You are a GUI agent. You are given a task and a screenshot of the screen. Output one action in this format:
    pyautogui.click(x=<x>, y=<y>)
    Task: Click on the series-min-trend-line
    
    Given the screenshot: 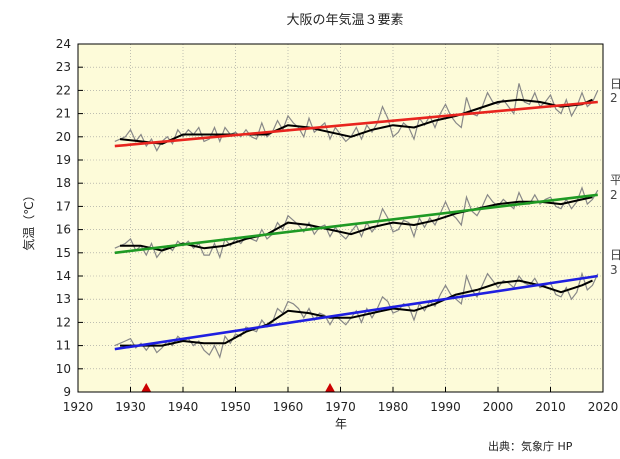 What is the action you would take?
    pyautogui.click(x=356, y=312)
    